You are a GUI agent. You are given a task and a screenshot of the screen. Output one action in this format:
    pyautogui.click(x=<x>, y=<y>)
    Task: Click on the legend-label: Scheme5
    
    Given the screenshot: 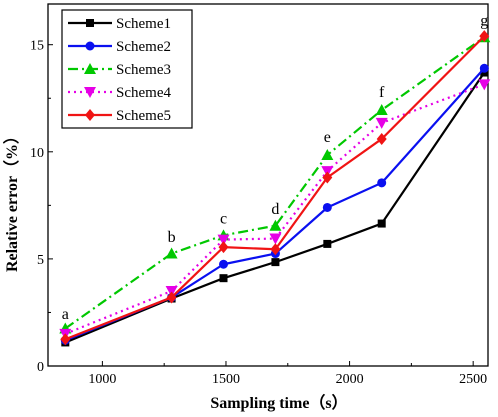 What is the action you would take?
    pyautogui.click(x=143, y=116)
    